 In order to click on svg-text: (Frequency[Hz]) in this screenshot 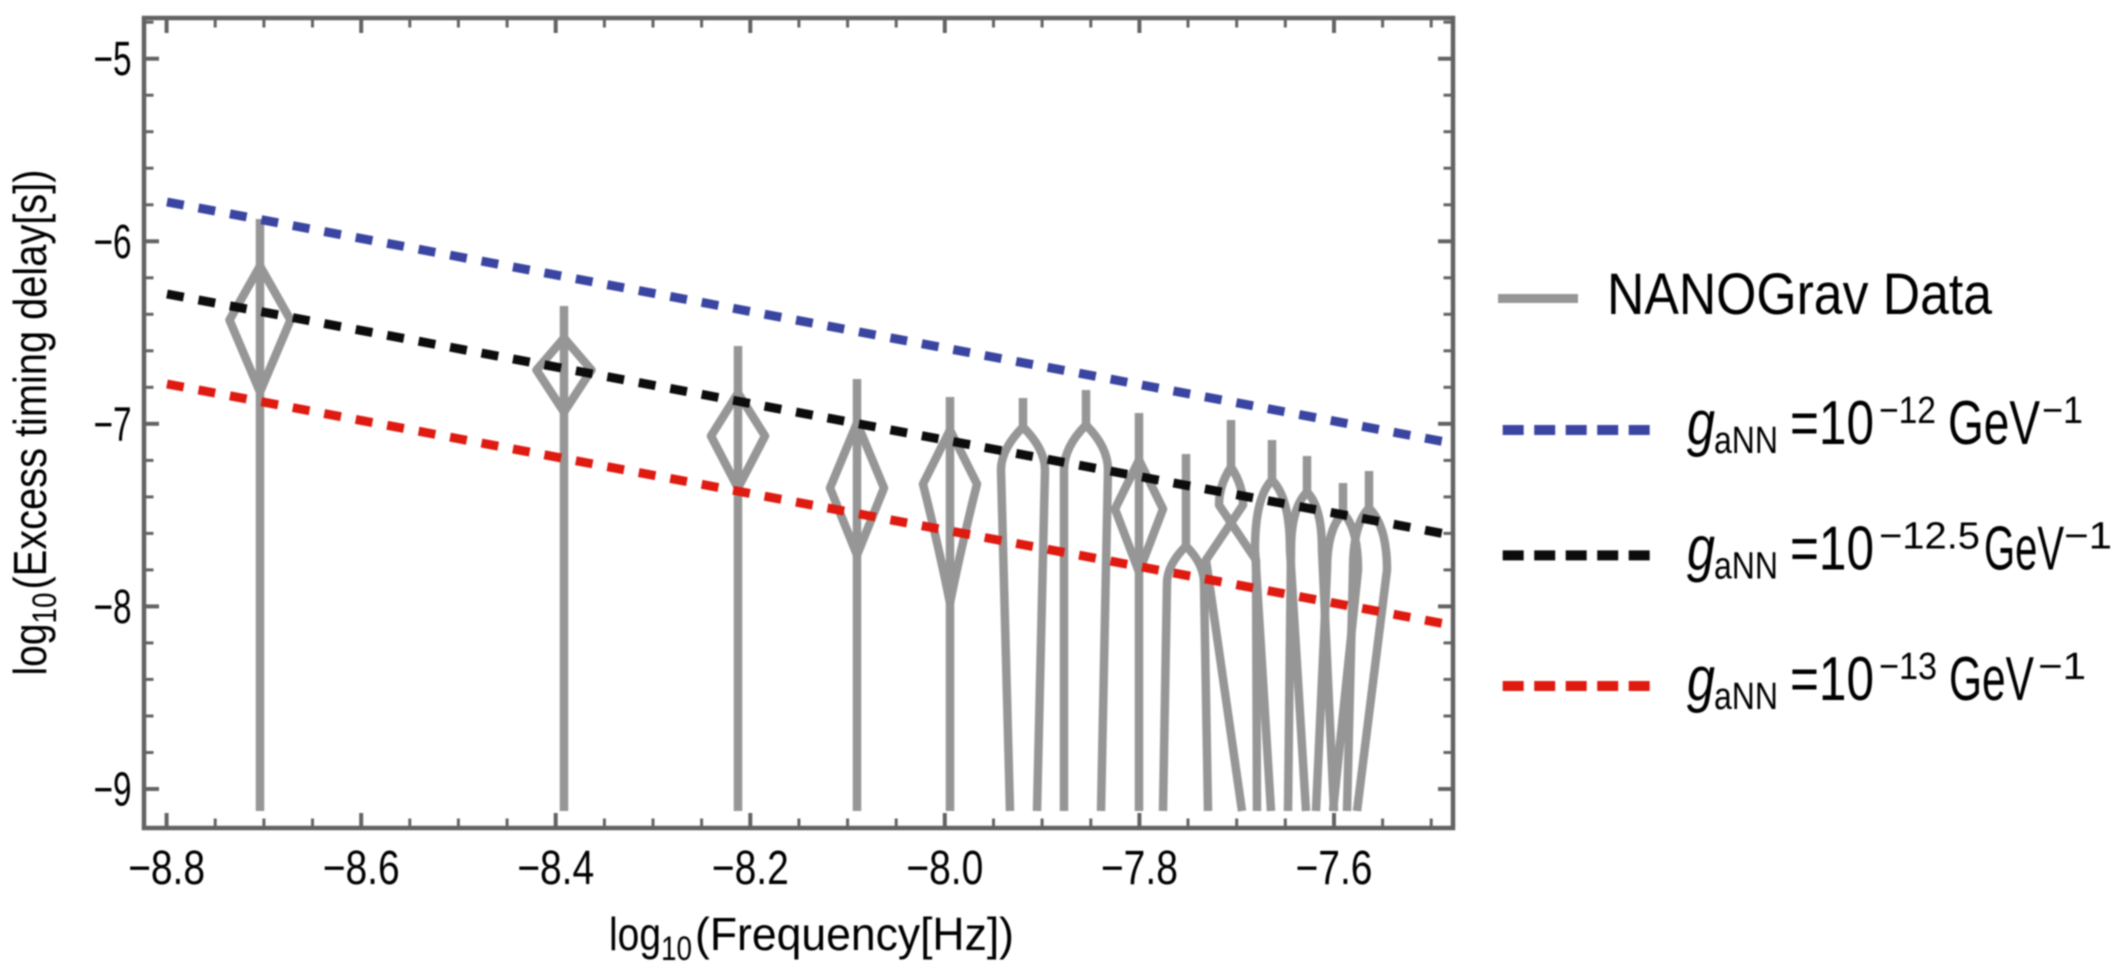, I will do `click(854, 934)`.